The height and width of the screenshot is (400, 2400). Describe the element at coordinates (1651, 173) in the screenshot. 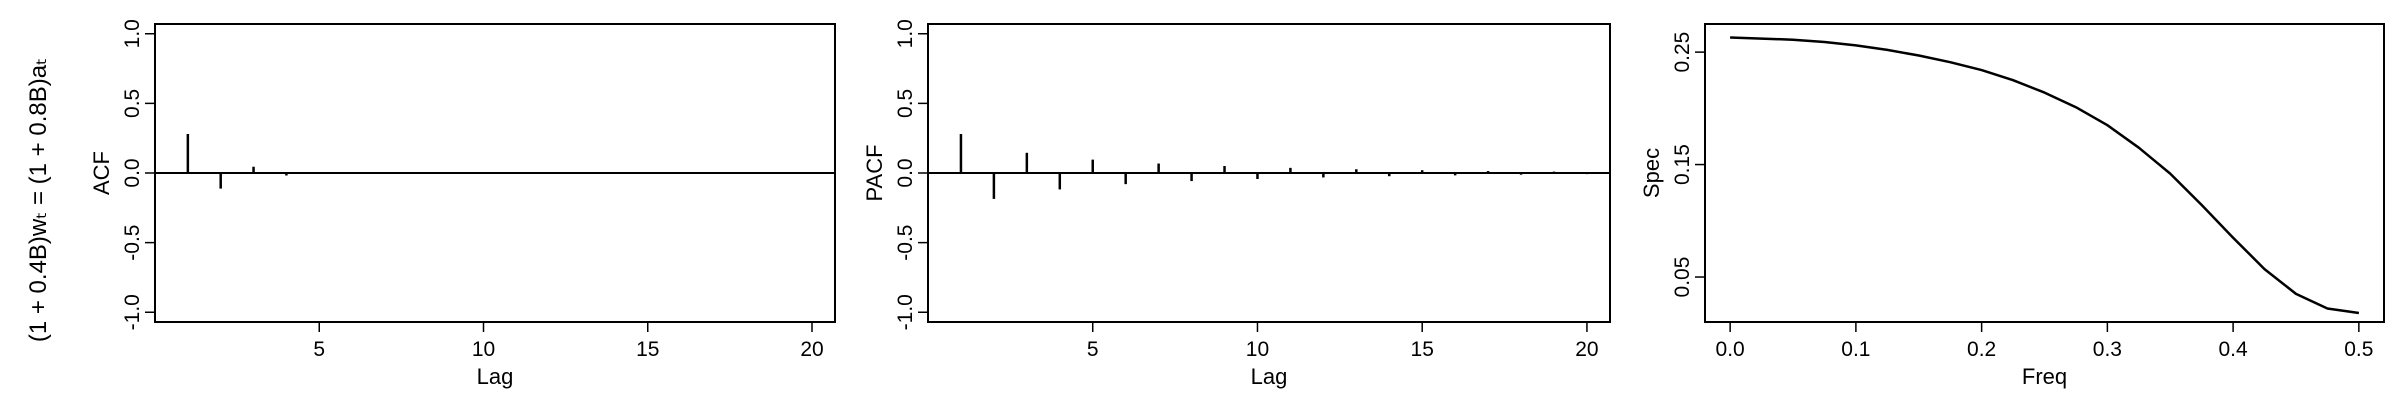

I see `y-axis-label: Spec` at that location.